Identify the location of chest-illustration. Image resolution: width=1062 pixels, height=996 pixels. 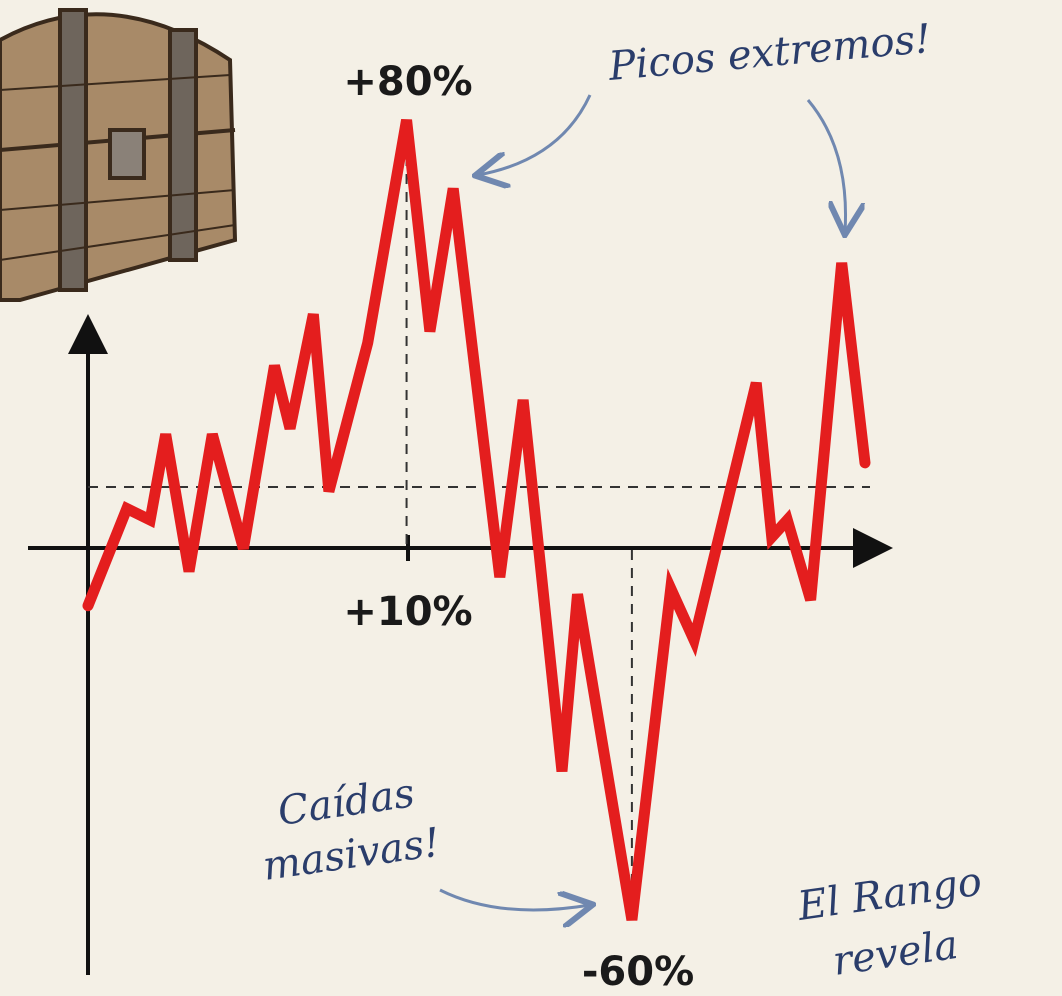
(119, 155).